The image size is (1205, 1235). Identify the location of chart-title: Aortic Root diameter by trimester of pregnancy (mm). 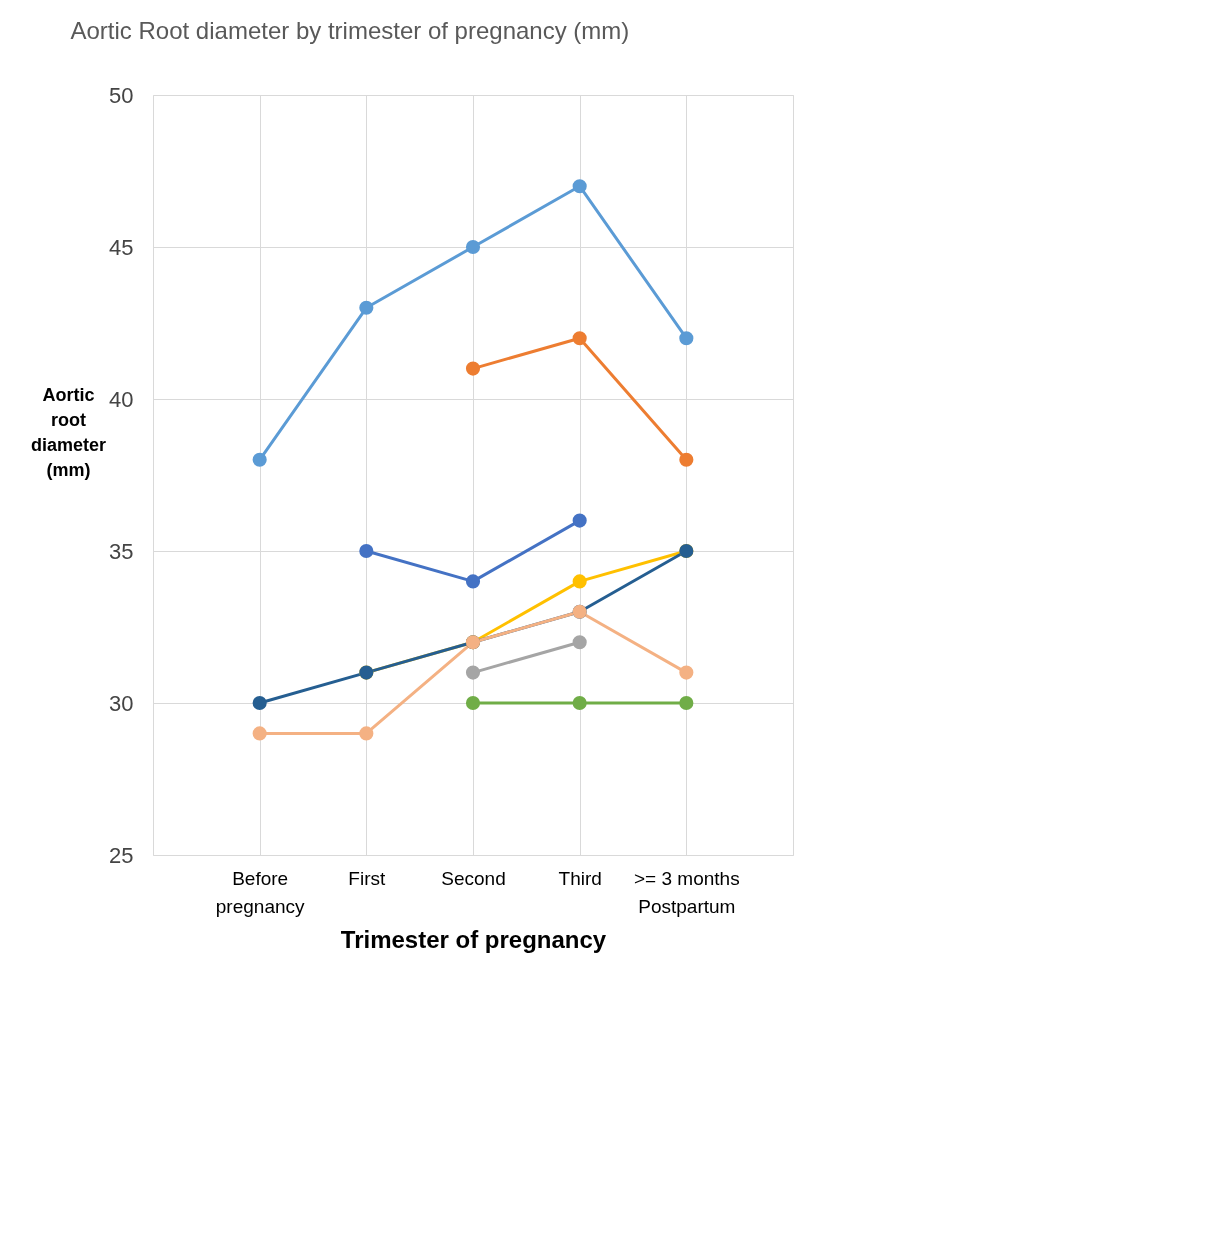
(350, 30).